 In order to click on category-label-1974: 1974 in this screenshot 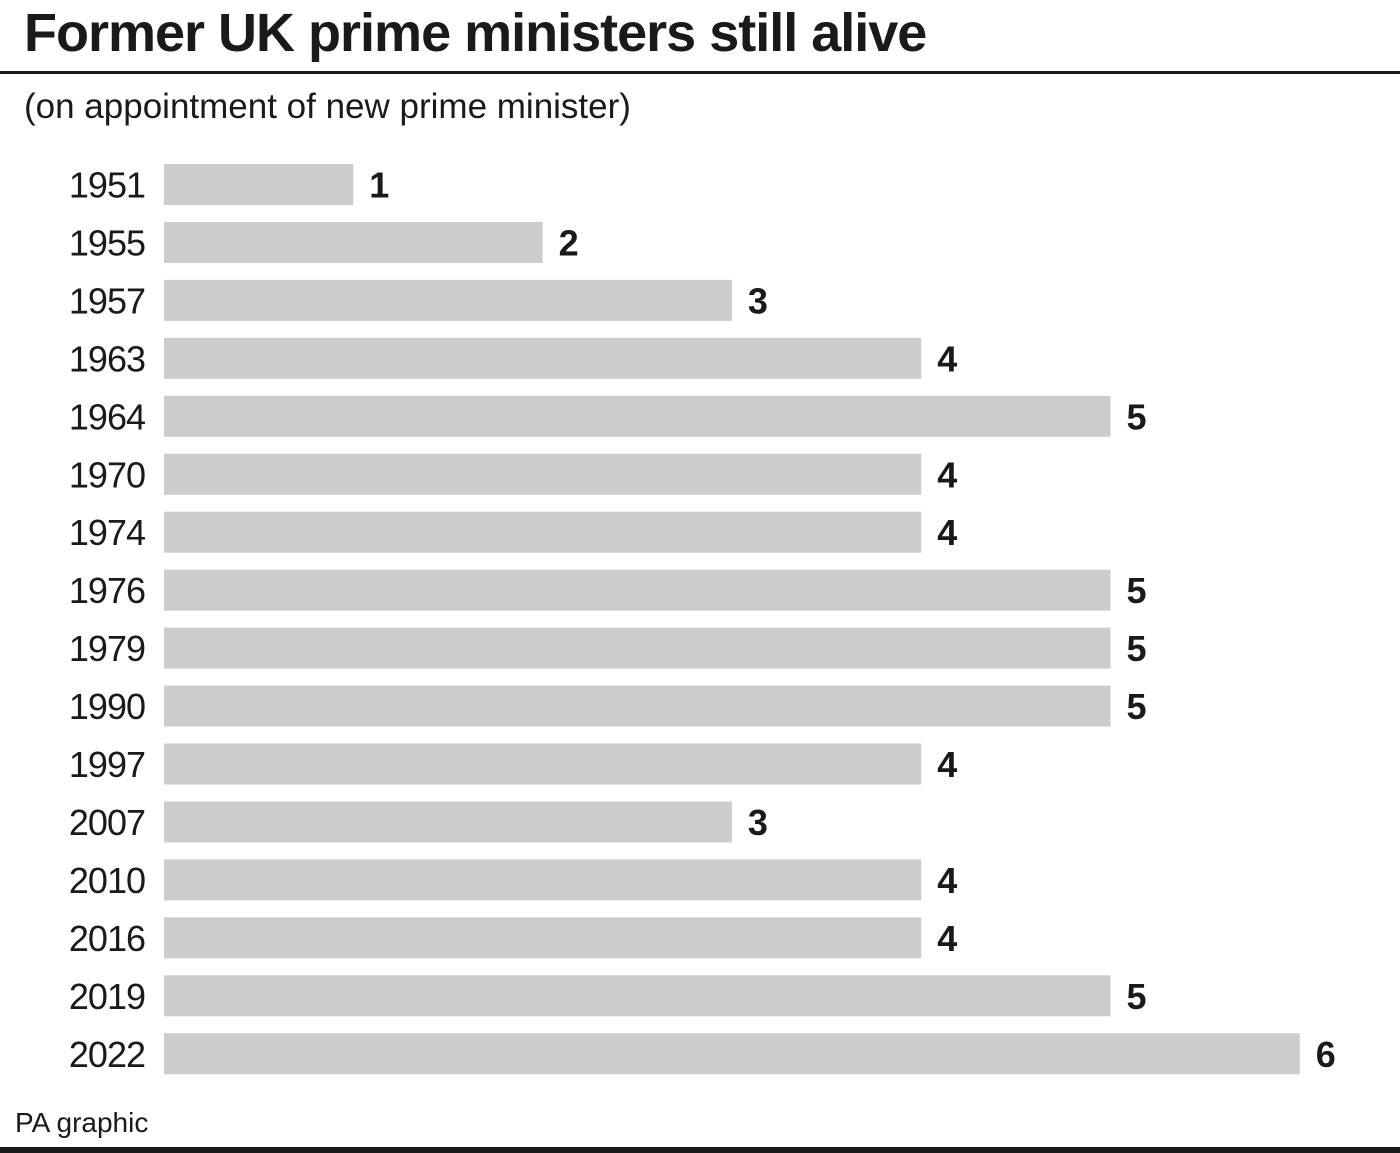, I will do `click(107, 532)`.